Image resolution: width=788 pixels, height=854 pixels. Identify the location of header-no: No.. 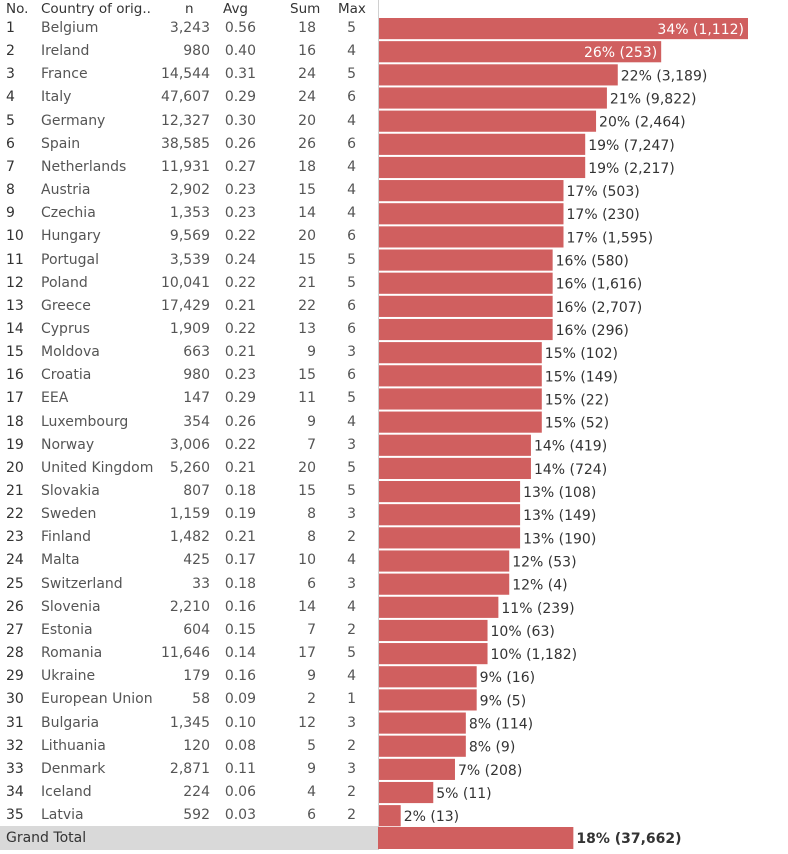
(17, 9).